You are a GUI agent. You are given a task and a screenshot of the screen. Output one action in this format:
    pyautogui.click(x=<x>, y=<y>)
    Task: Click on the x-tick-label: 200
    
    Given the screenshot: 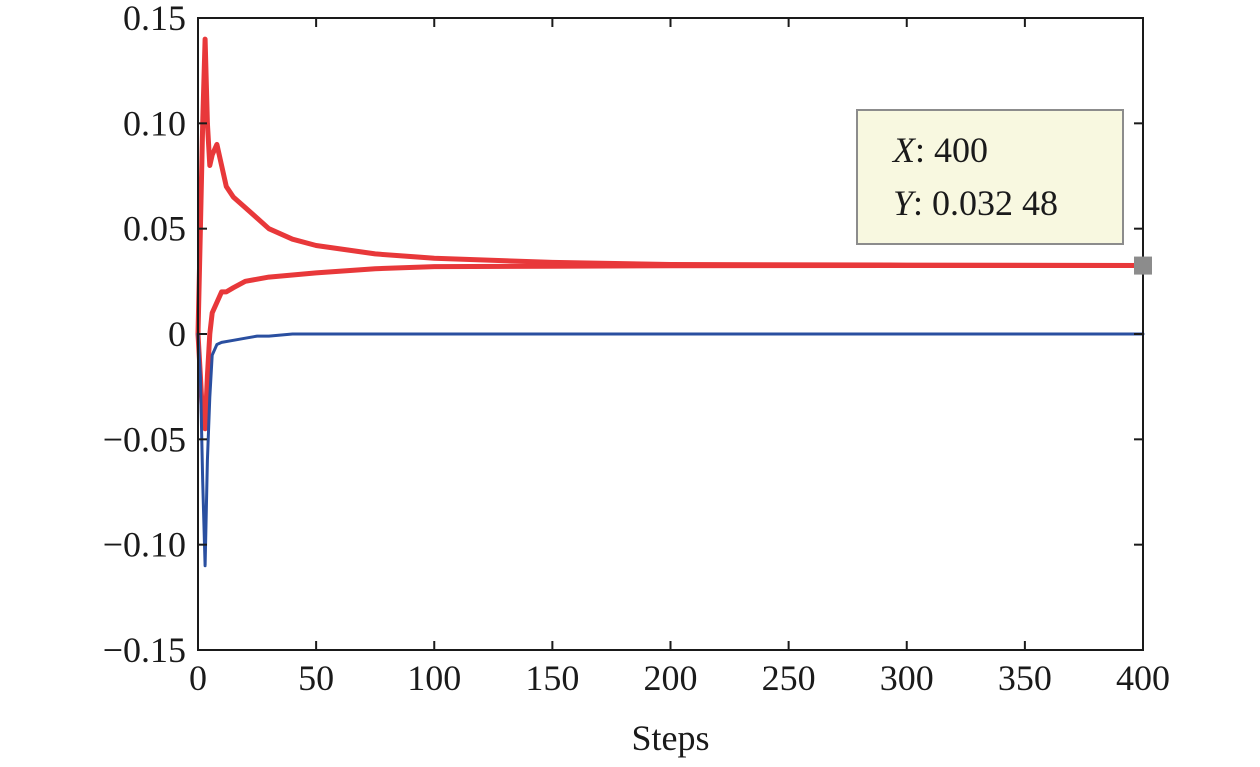 What is the action you would take?
    pyautogui.click(x=671, y=678)
    